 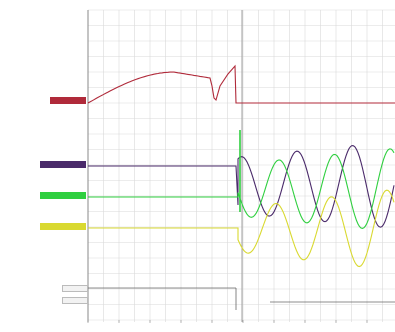 What do you see at coordinates (75, 288) in the screenshot?
I see `channel-tag-ch5` at bounding box center [75, 288].